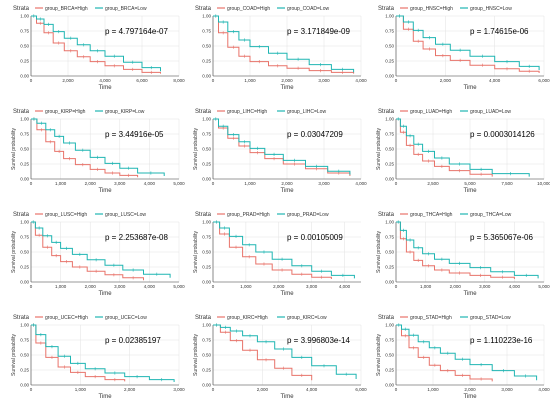 This screenshot has width=550, height=411. What do you see at coordinates (66, 9) in the screenshot?
I see `legend-label-high: group_BRCA=High` at bounding box center [66, 9].